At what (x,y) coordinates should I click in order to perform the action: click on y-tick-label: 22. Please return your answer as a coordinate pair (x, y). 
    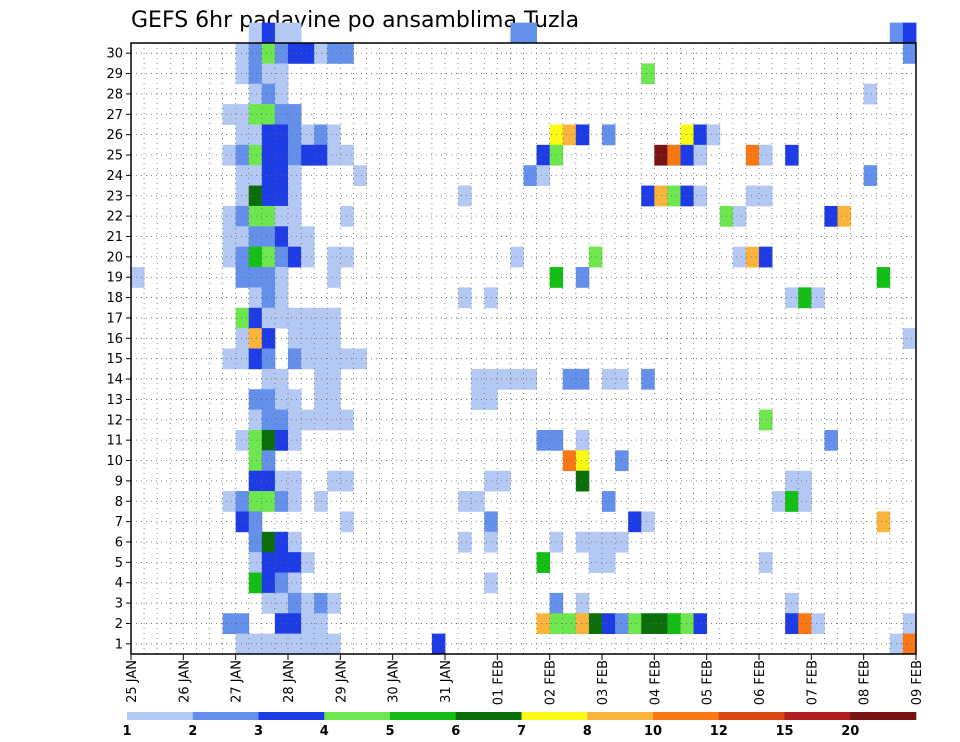
    Looking at the image, I should click on (114, 217).